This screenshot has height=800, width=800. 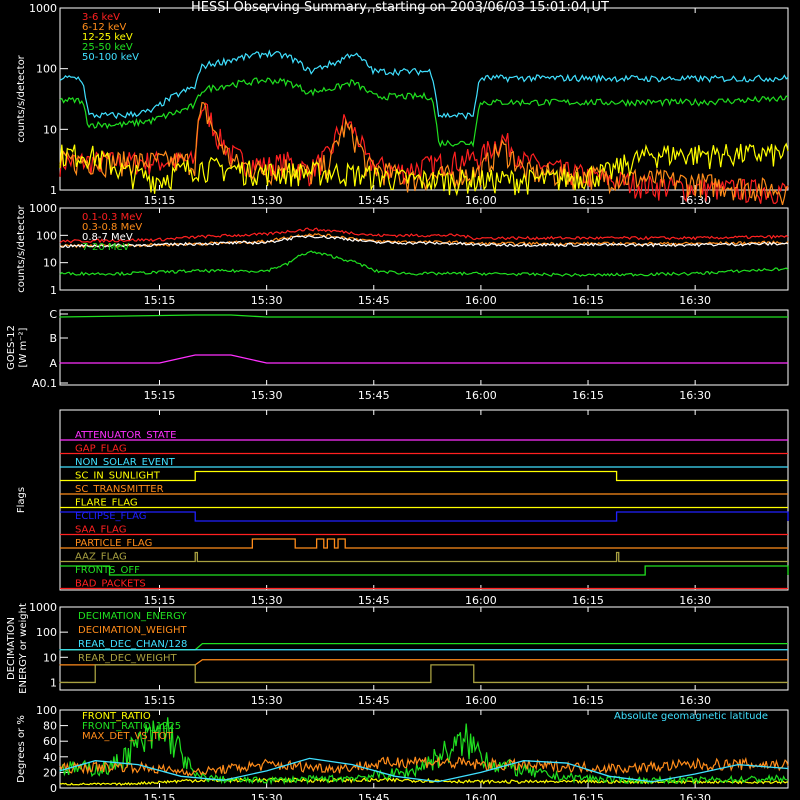 I want to click on goes-ylabel: GOES-12, so click(x=11, y=347).